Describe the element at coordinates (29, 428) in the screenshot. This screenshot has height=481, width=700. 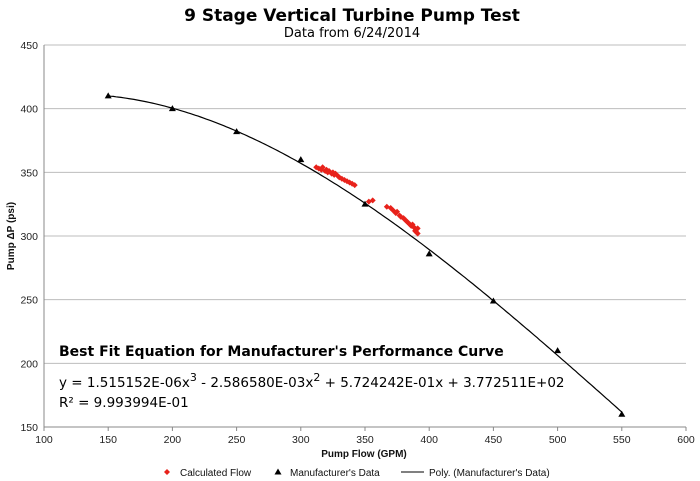
I see `y-tick-label: 150` at that location.